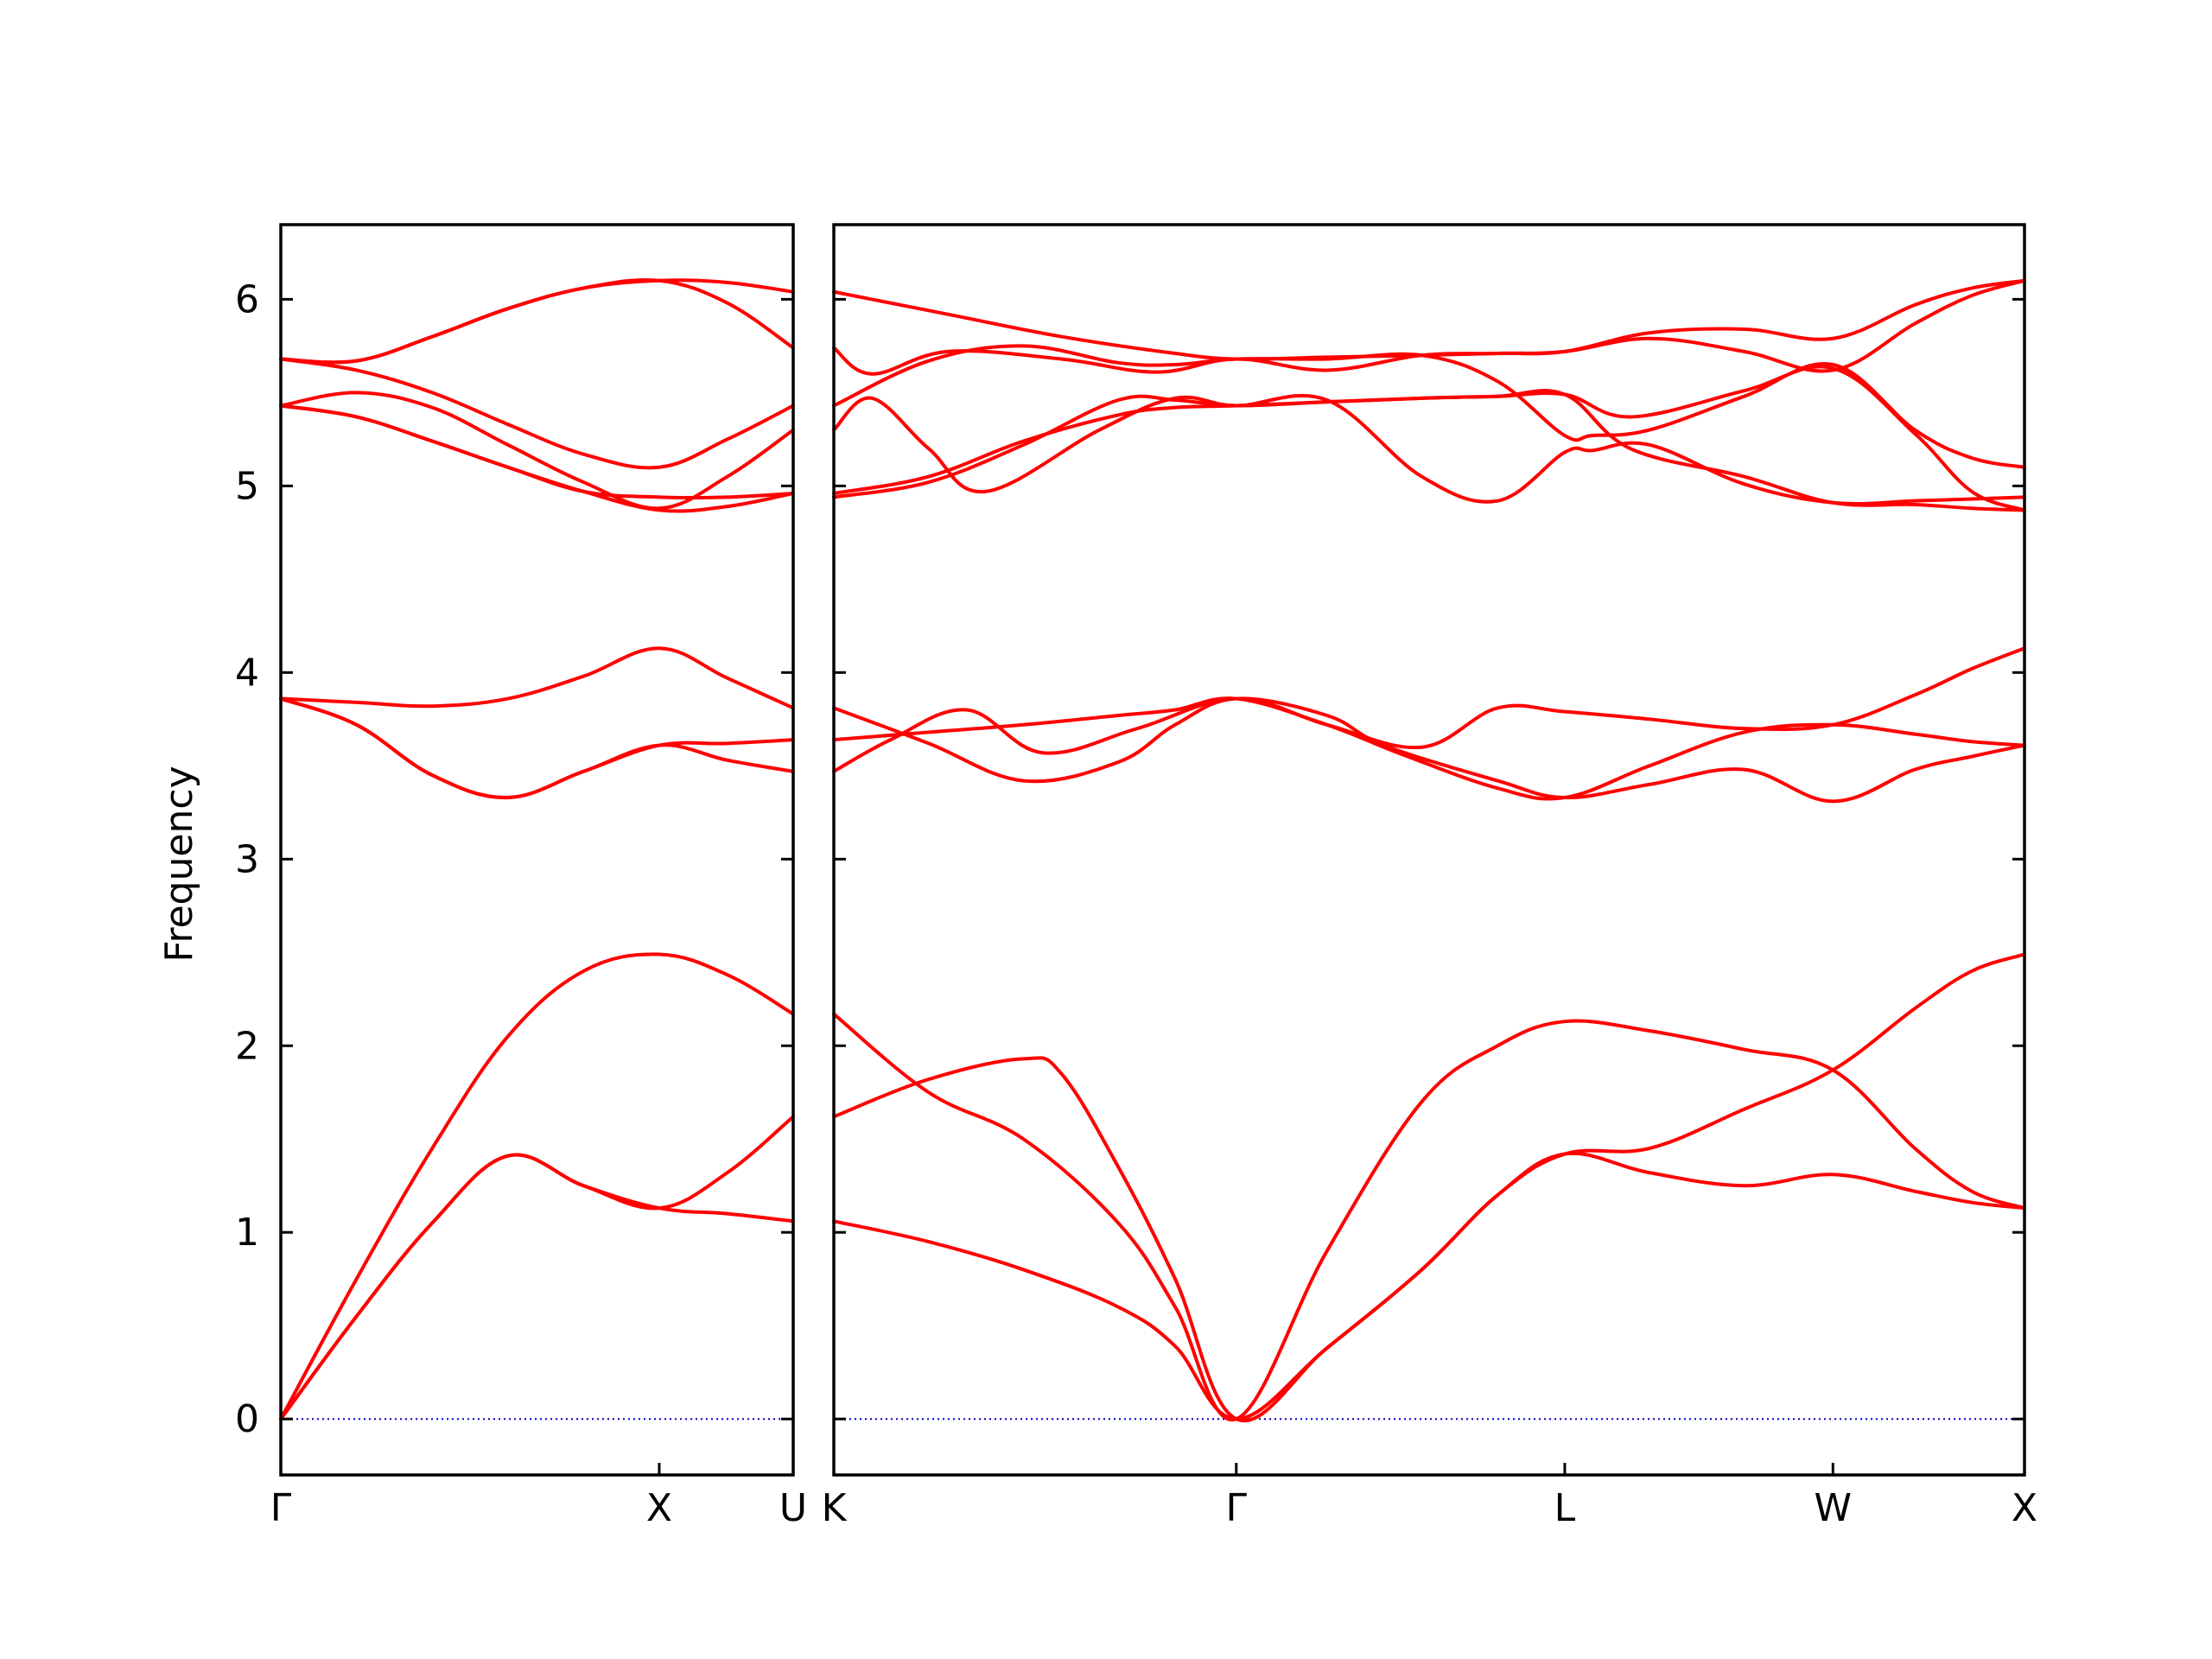  I want to click on x-tick-label: K, so click(835, 1508).